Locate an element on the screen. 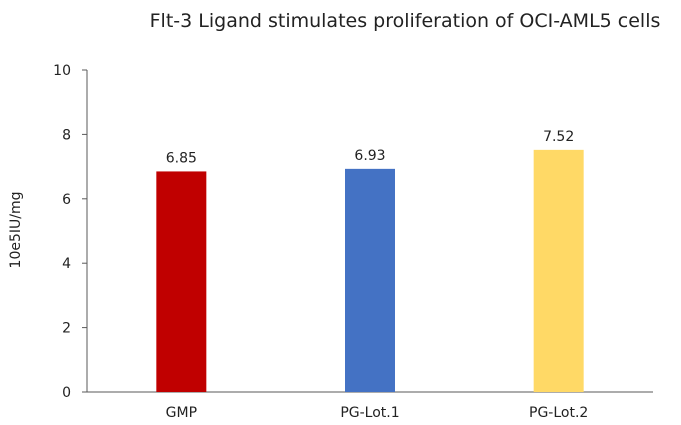 Image resolution: width=681 pixels, height=425 pixels. y-tick-label: 0 is located at coordinates (66, 393).